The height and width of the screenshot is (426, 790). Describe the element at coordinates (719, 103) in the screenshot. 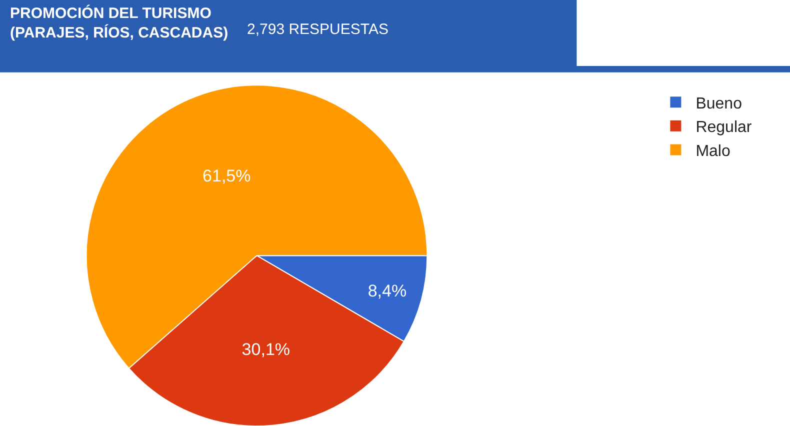

I see `legend-label: Bueno` at that location.